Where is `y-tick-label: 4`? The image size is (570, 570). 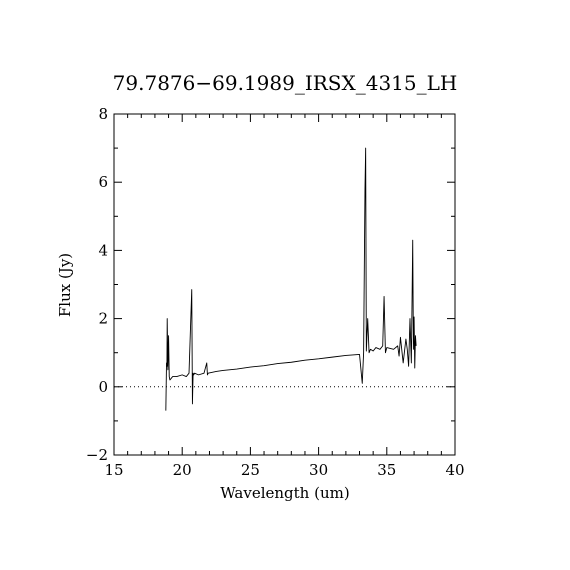
y-tick-label: 4 is located at coordinates (103, 250).